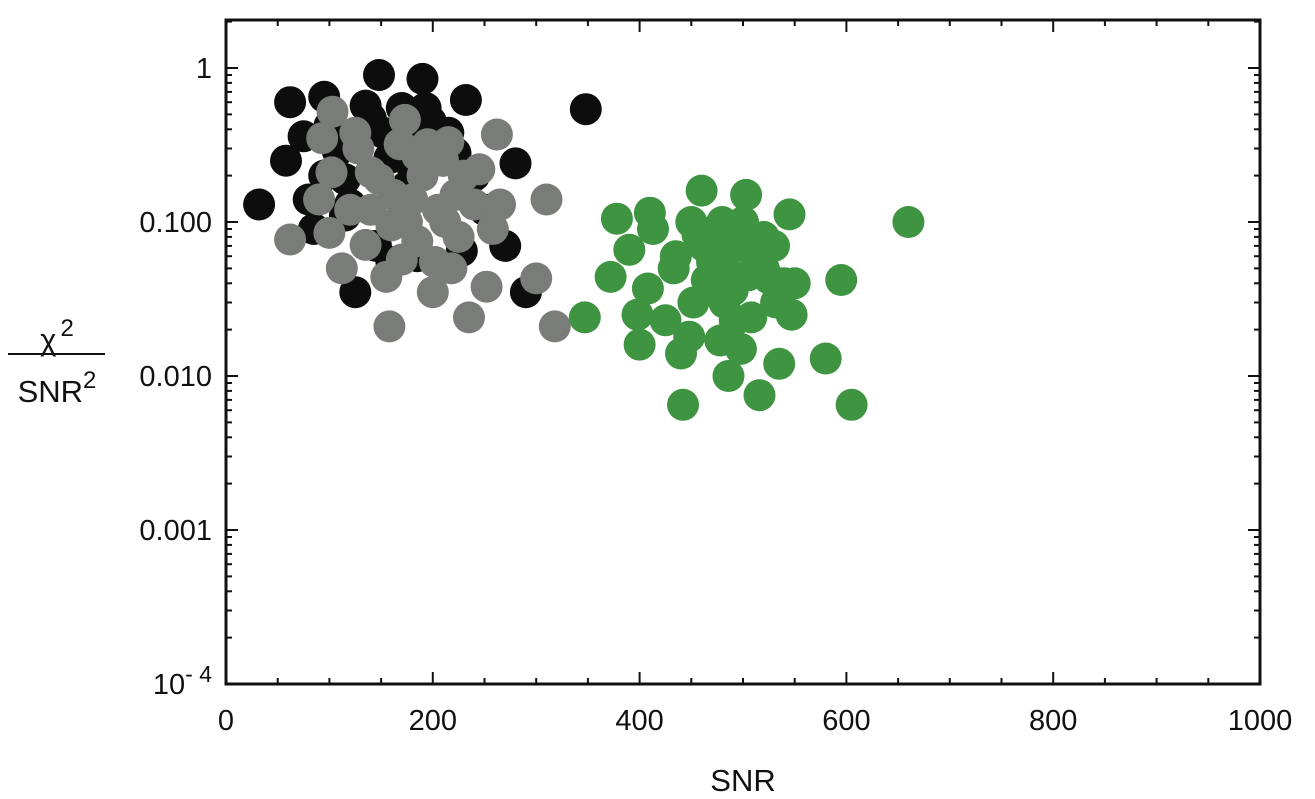 Image resolution: width=1315 pixels, height=799 pixels. What do you see at coordinates (50, 391) in the screenshot?
I see `y-label-denominator: SNR` at bounding box center [50, 391].